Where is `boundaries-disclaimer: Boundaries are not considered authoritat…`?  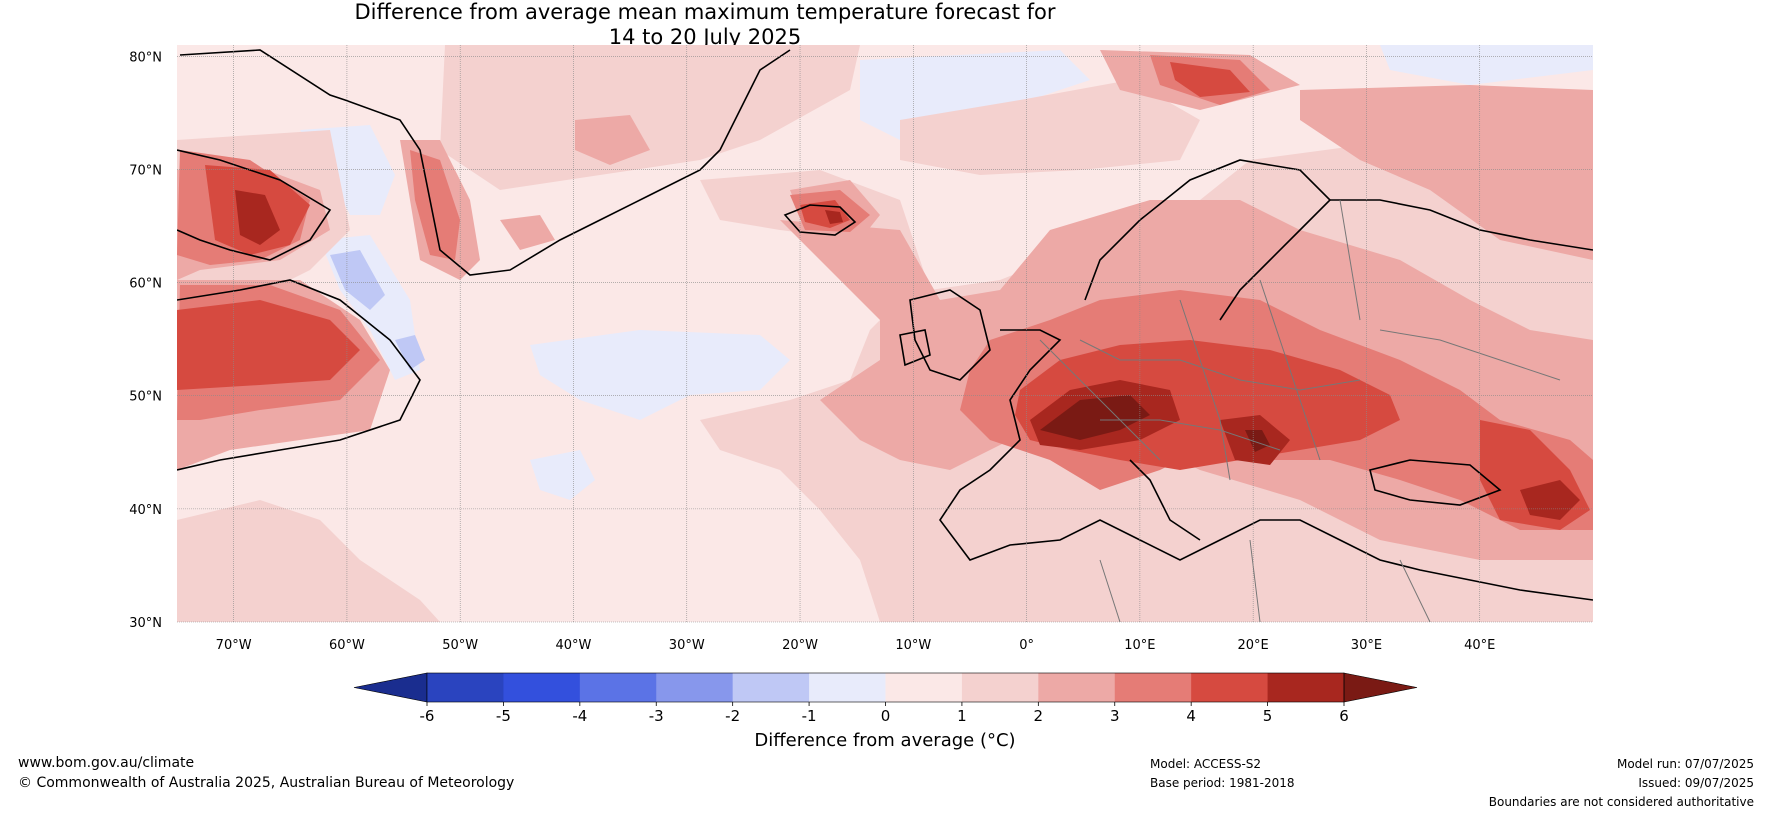 boundaries-disclaimer: Boundaries are not considered authoritat… is located at coordinates (1621, 802).